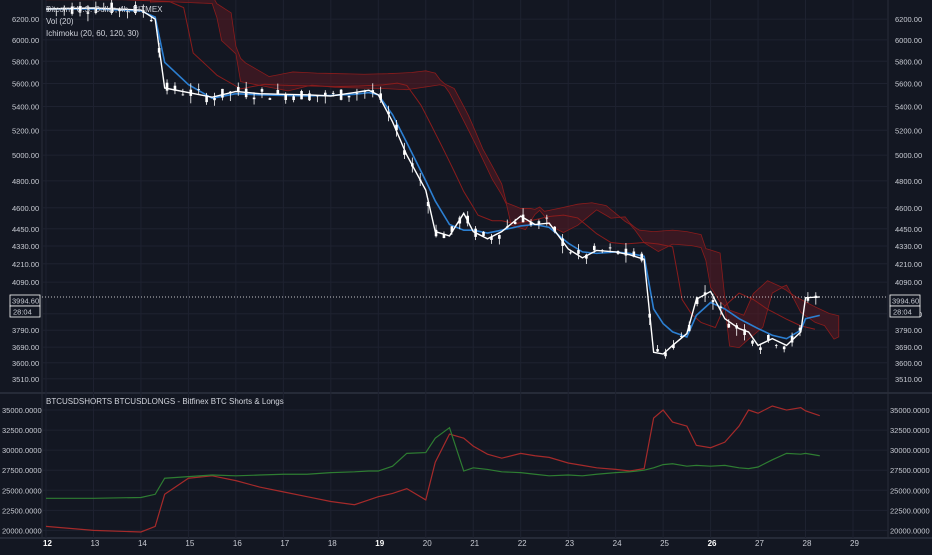 Image resolution: width=932 pixels, height=555 pixels. I want to click on x-tick: 21, so click(474, 543).